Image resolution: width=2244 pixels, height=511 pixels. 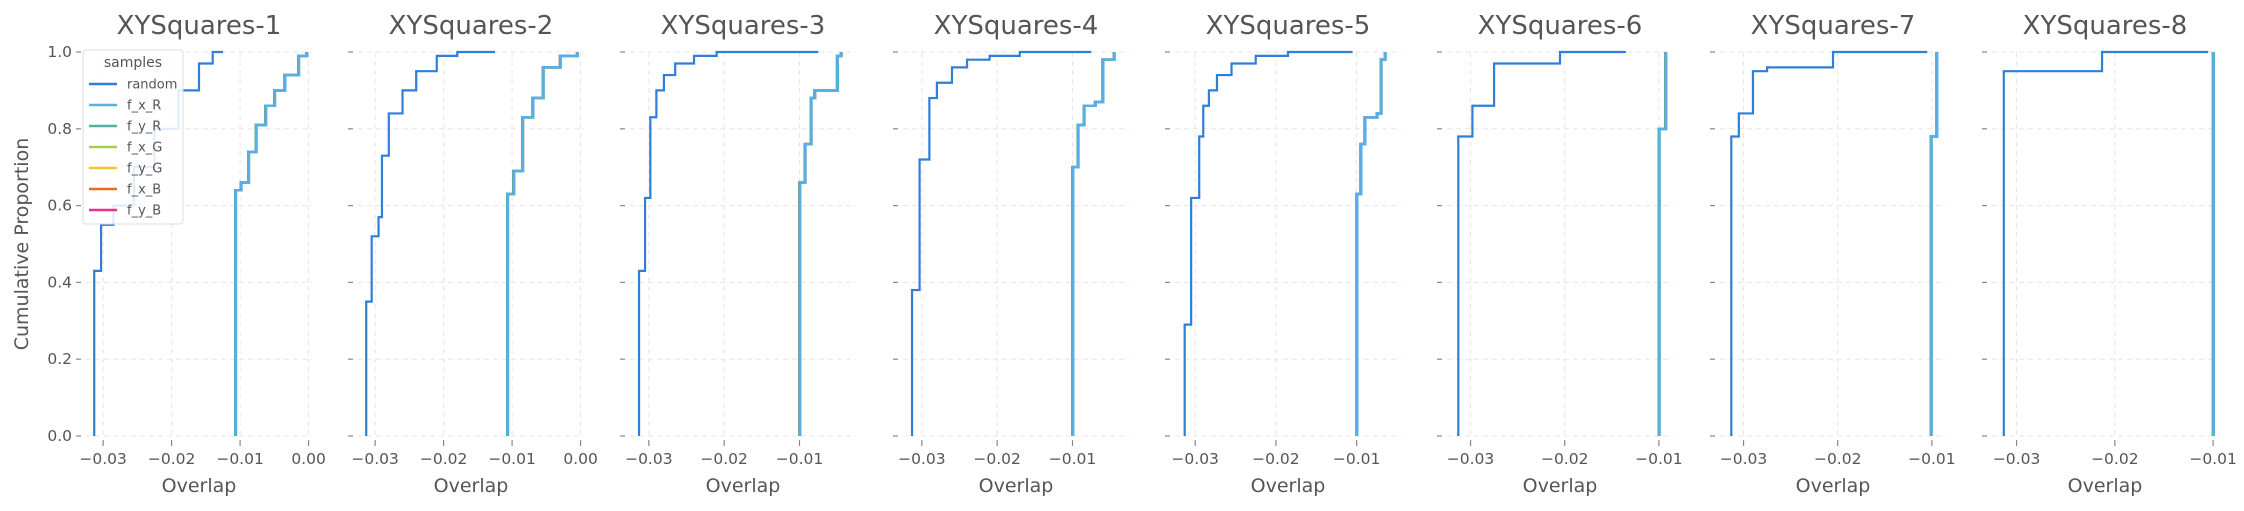 What do you see at coordinates (471, 26) in the screenshot?
I see `panel-title: XYSquares-2` at bounding box center [471, 26].